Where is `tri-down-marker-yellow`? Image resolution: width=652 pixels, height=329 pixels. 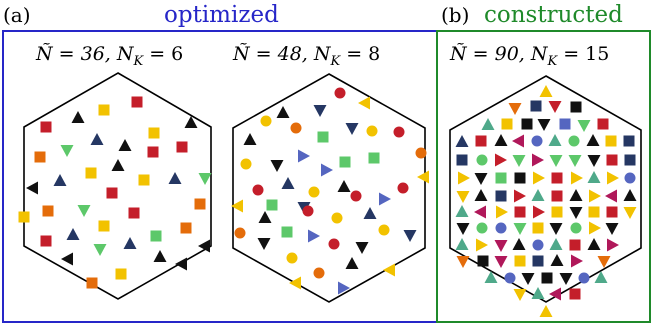 tri-down-marker-yellow is located at coordinates (520, 295).